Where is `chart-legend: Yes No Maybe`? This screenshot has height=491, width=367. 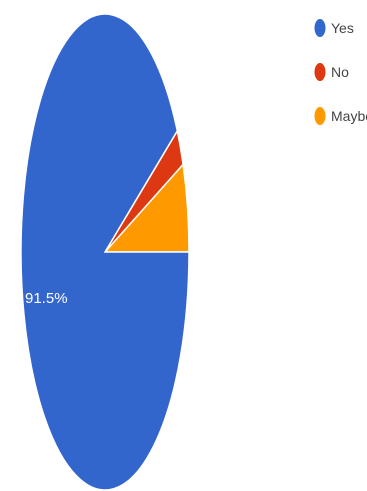
chart-legend: Yes No Maybe is located at coordinates (340, 72).